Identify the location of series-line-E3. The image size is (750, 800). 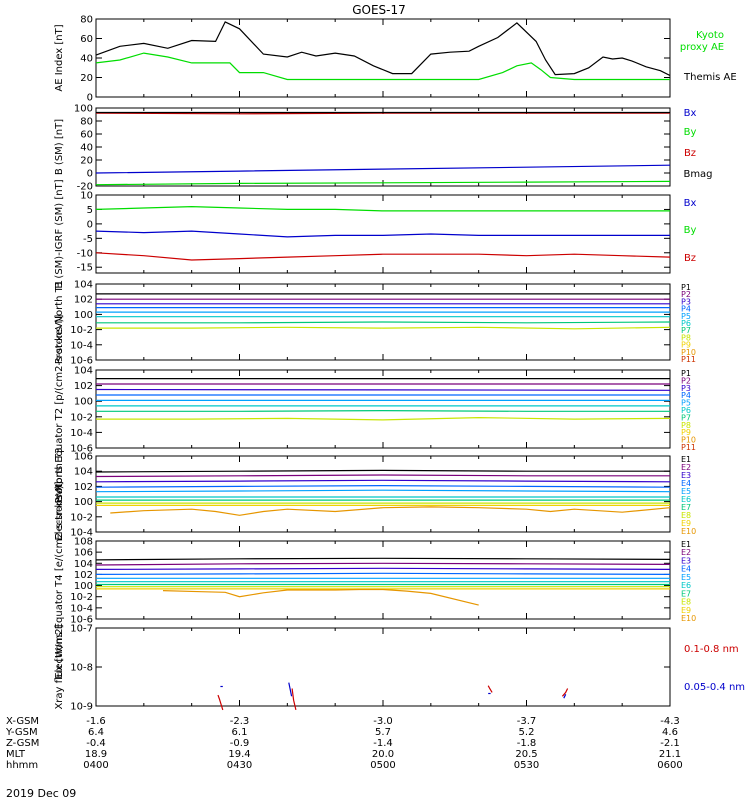
(383, 569).